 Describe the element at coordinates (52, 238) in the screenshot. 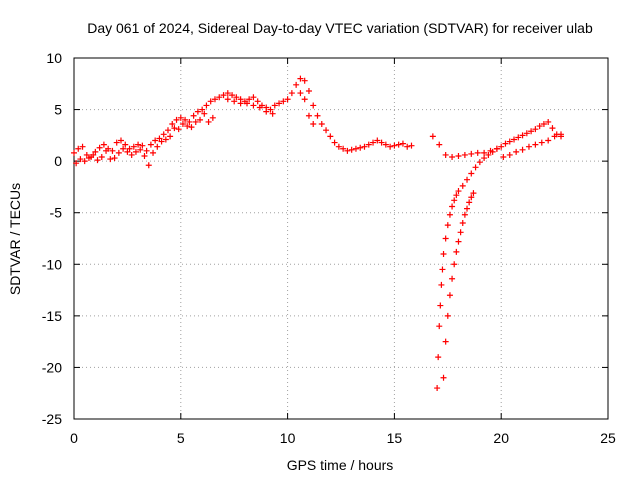

I see `y-tick-labels: -25 -20 -15 -10 -5 0 5 10` at that location.